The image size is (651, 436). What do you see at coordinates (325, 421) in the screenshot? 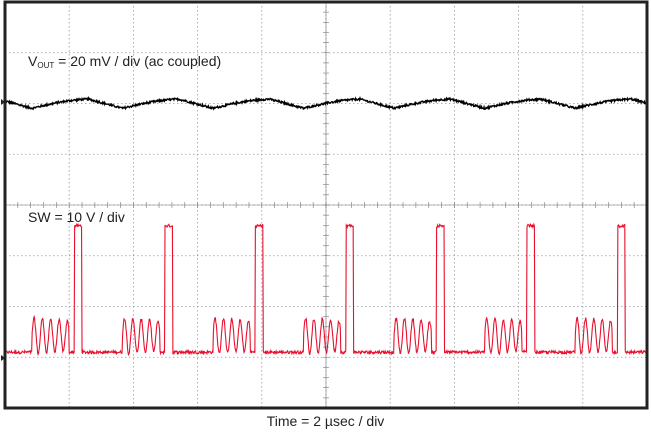
I see `time-scale-label: Time = 2 µsec / div` at bounding box center [325, 421].